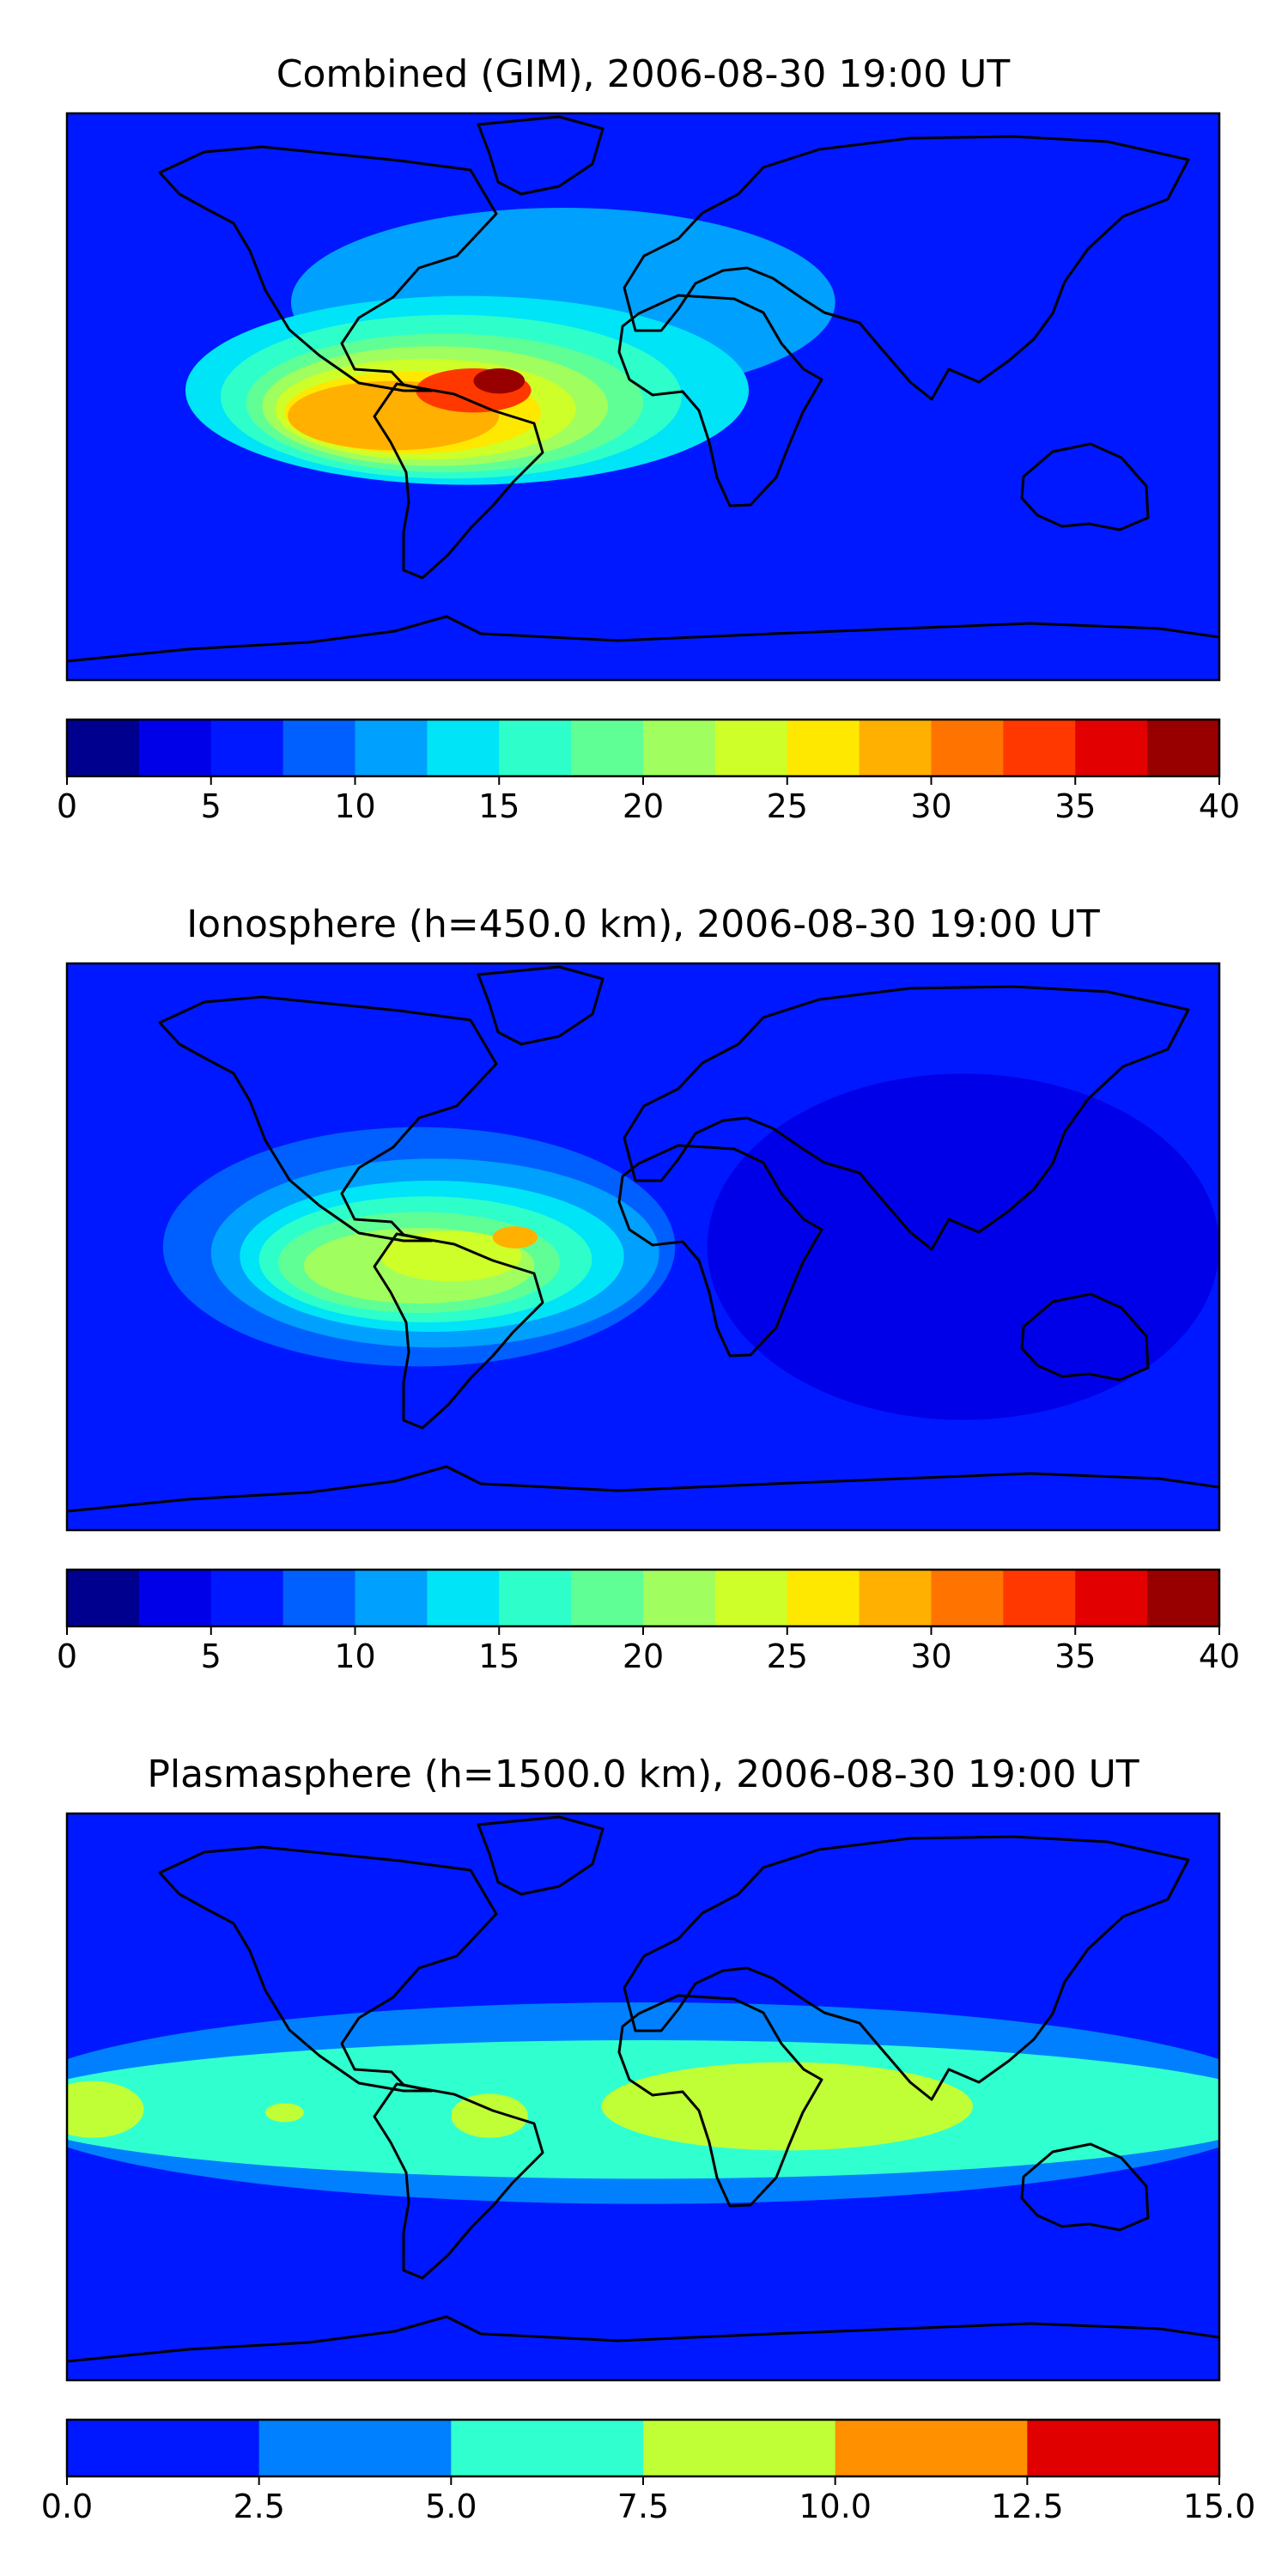 The height and width of the screenshot is (2576, 1288). I want to click on colorbar-tick-label: 15.0, so click(1219, 2507).